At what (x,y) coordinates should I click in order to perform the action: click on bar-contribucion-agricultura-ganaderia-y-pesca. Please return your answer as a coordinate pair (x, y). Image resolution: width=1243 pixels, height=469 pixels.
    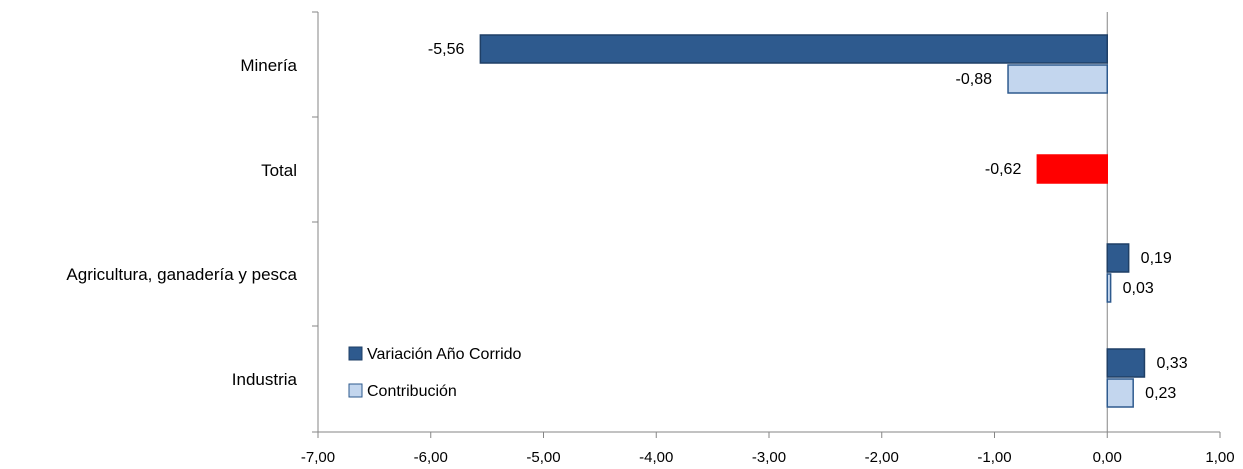
    Looking at the image, I should click on (1109, 288).